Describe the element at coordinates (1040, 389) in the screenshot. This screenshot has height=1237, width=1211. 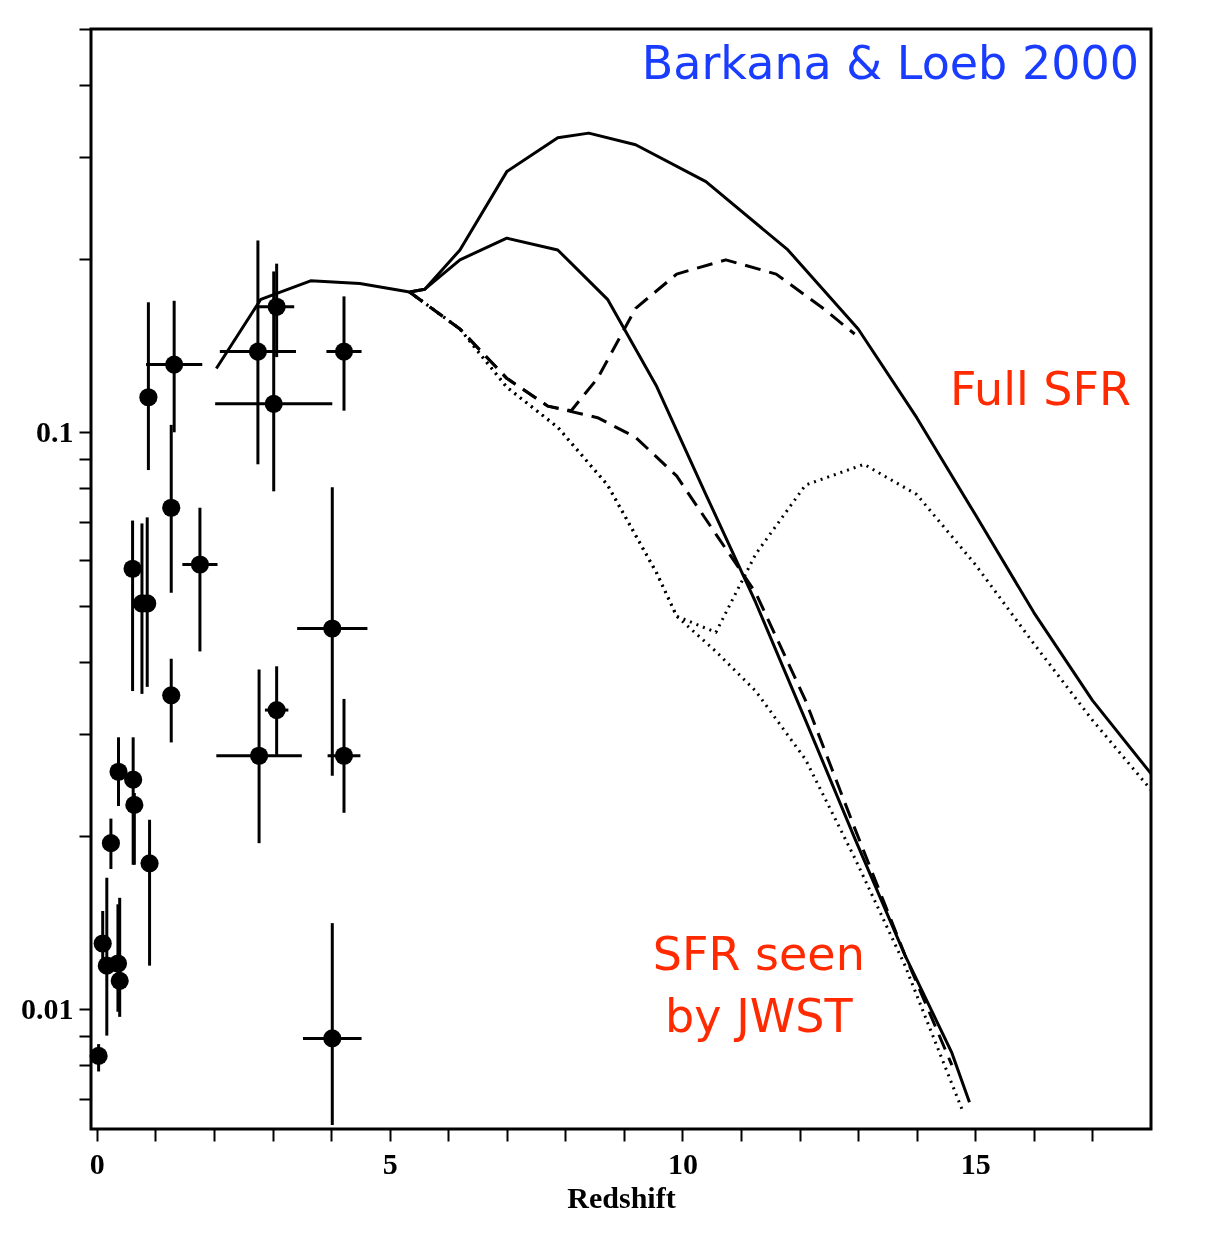
I see `annotation: Full SFR` at that location.